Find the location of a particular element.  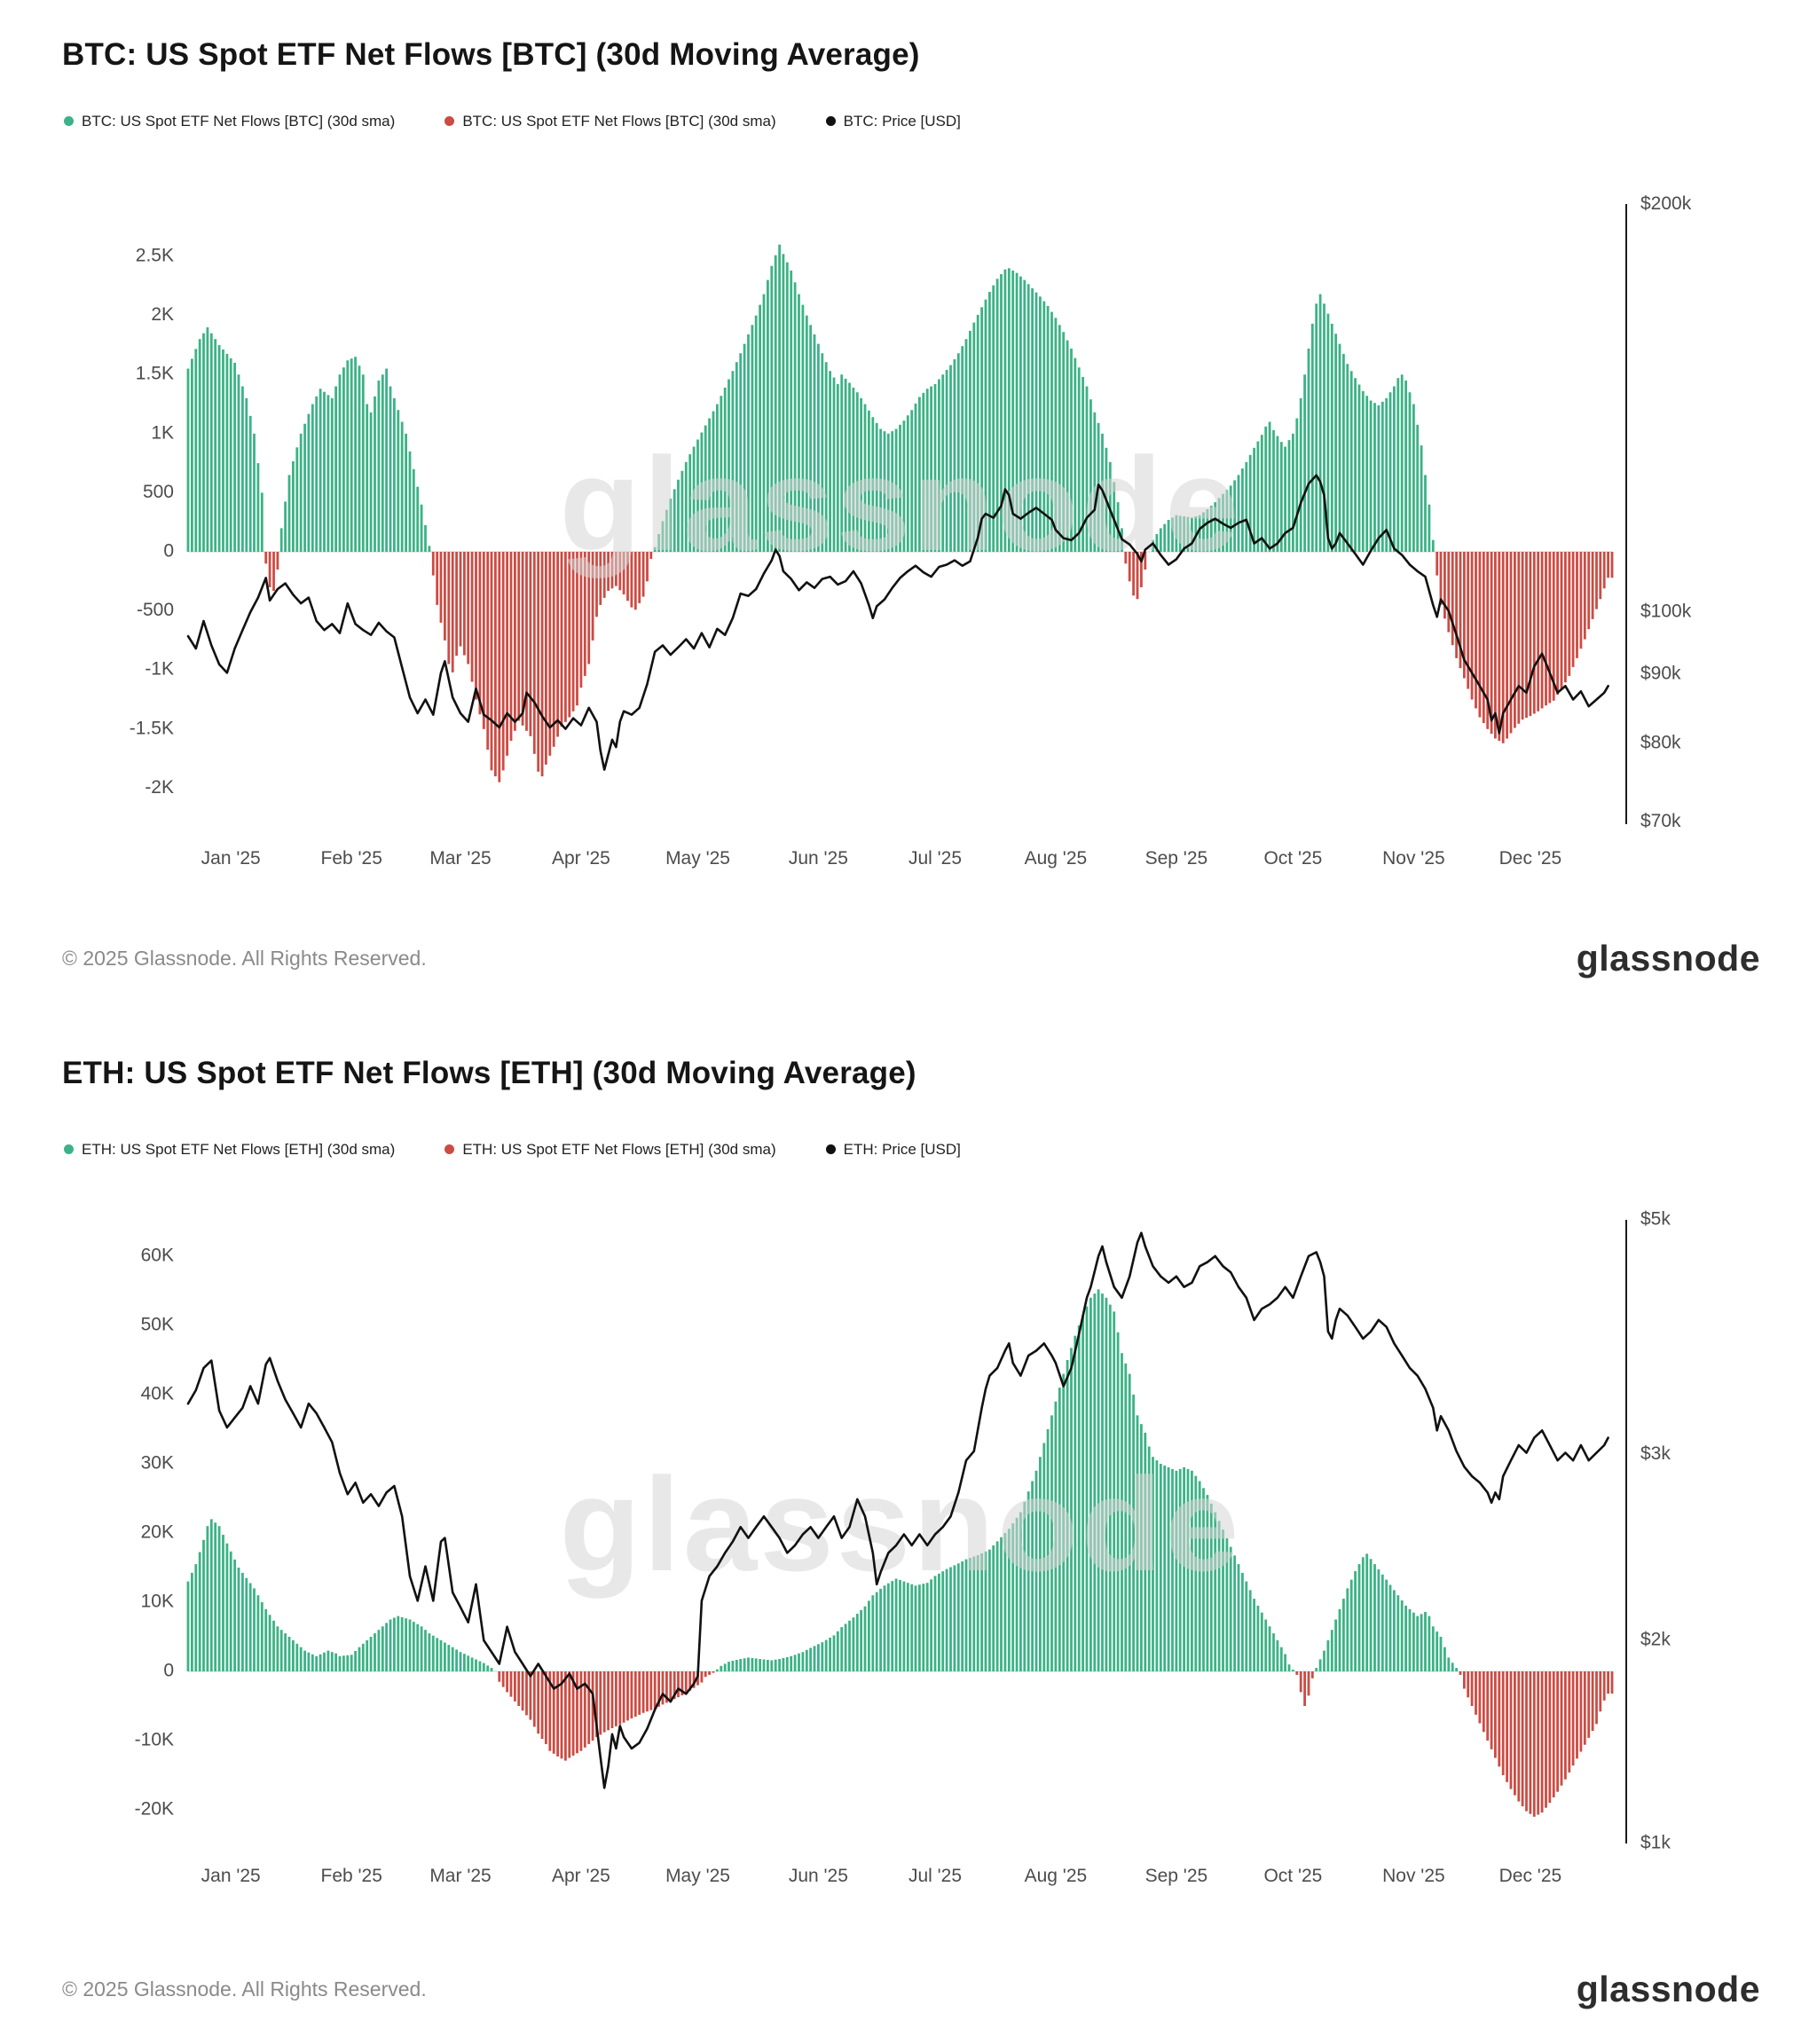

svg-text: $70k is located at coordinates (1660, 821).